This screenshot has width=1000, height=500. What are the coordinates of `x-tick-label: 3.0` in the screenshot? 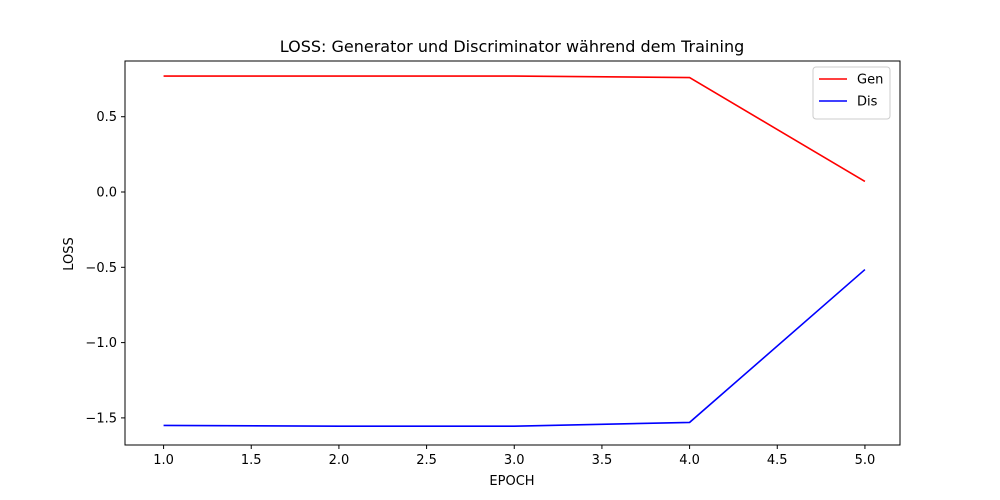 It's located at (514, 460).